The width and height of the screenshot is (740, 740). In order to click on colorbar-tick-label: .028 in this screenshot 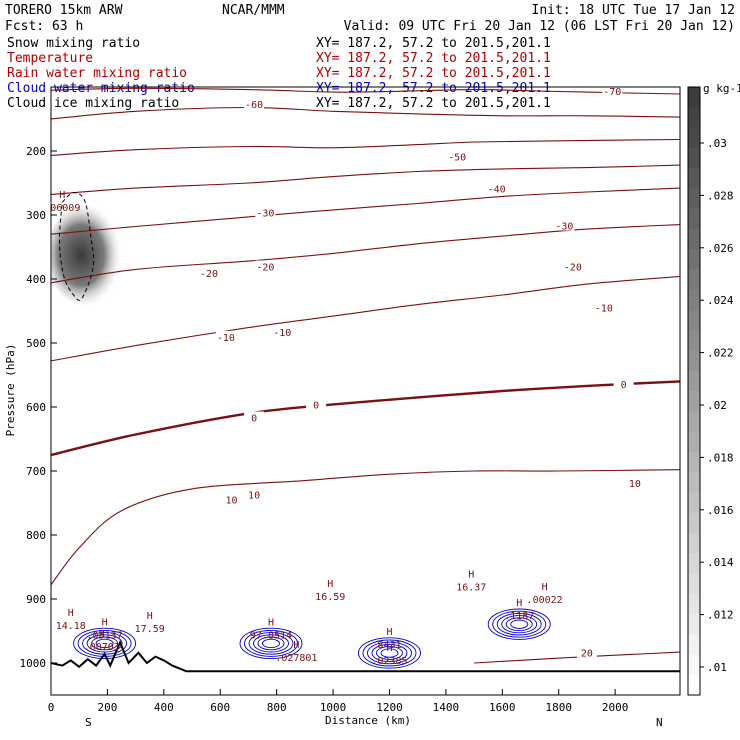, I will do `click(720, 195)`.